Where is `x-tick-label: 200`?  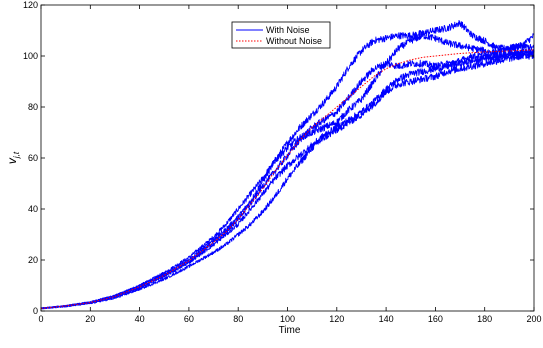 x-tick-label: 200 is located at coordinates (533, 319).